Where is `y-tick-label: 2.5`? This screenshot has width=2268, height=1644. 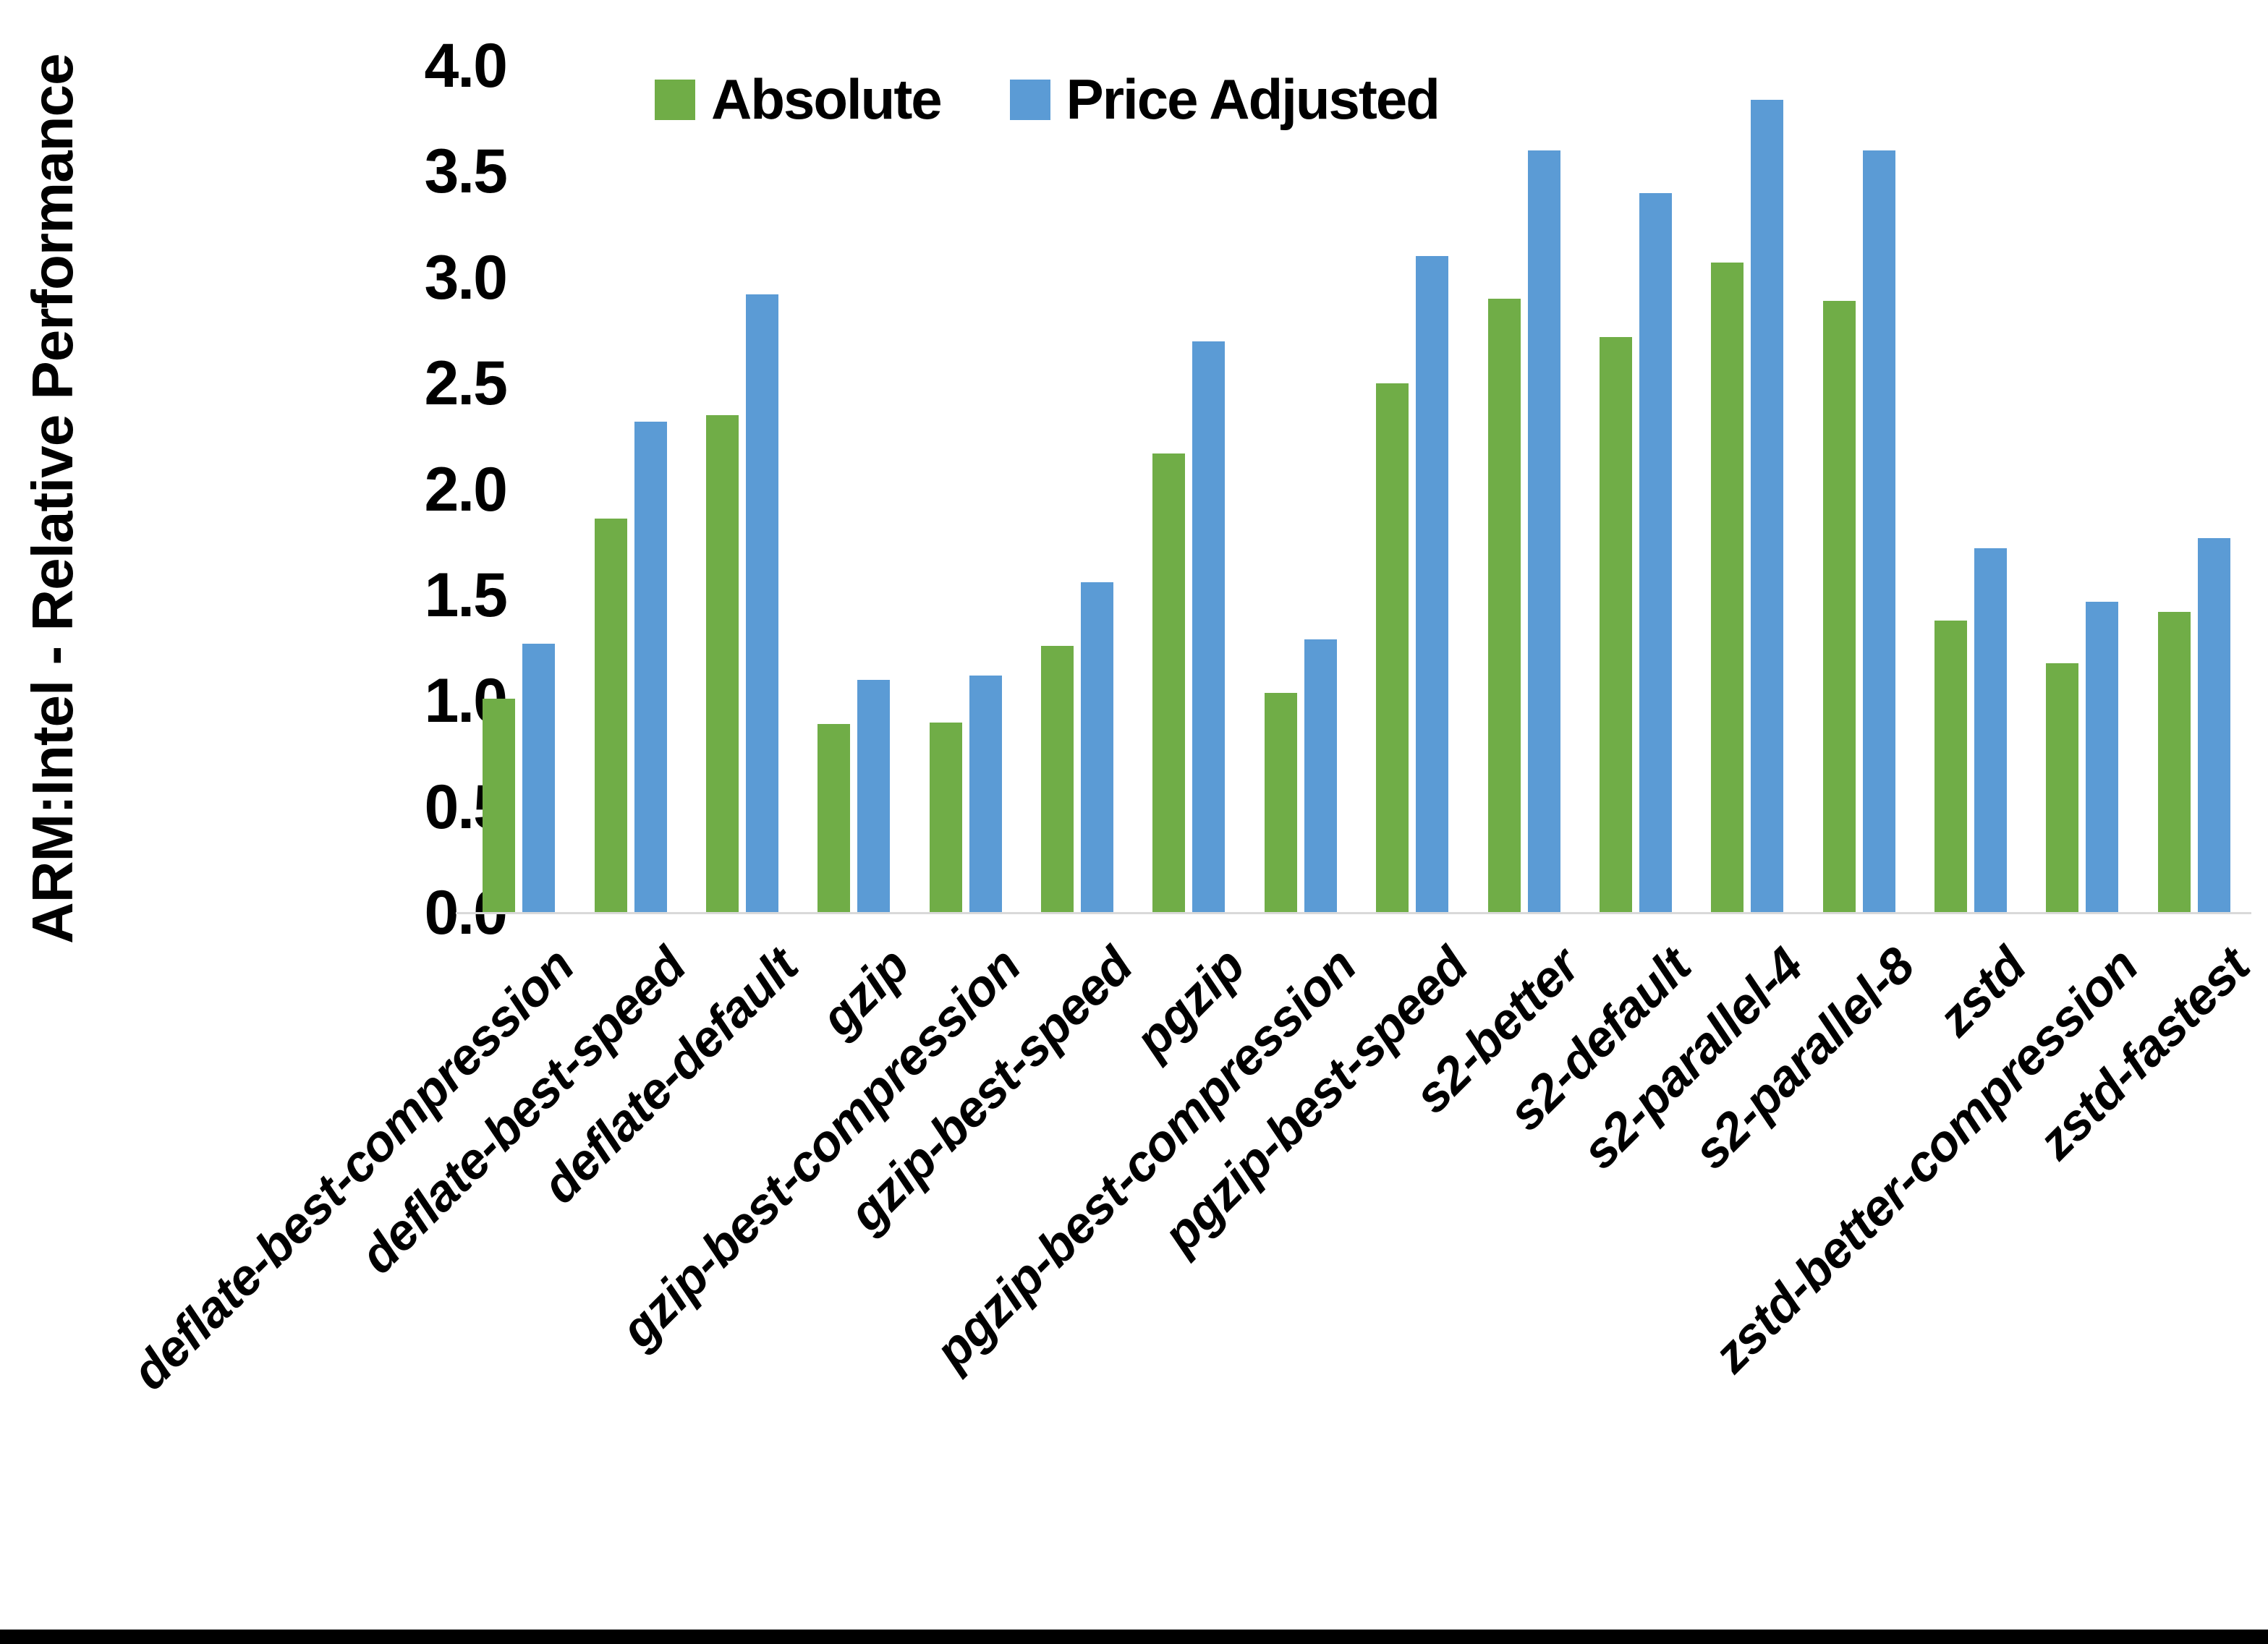
y-tick-label: 2.5 is located at coordinates (466, 384).